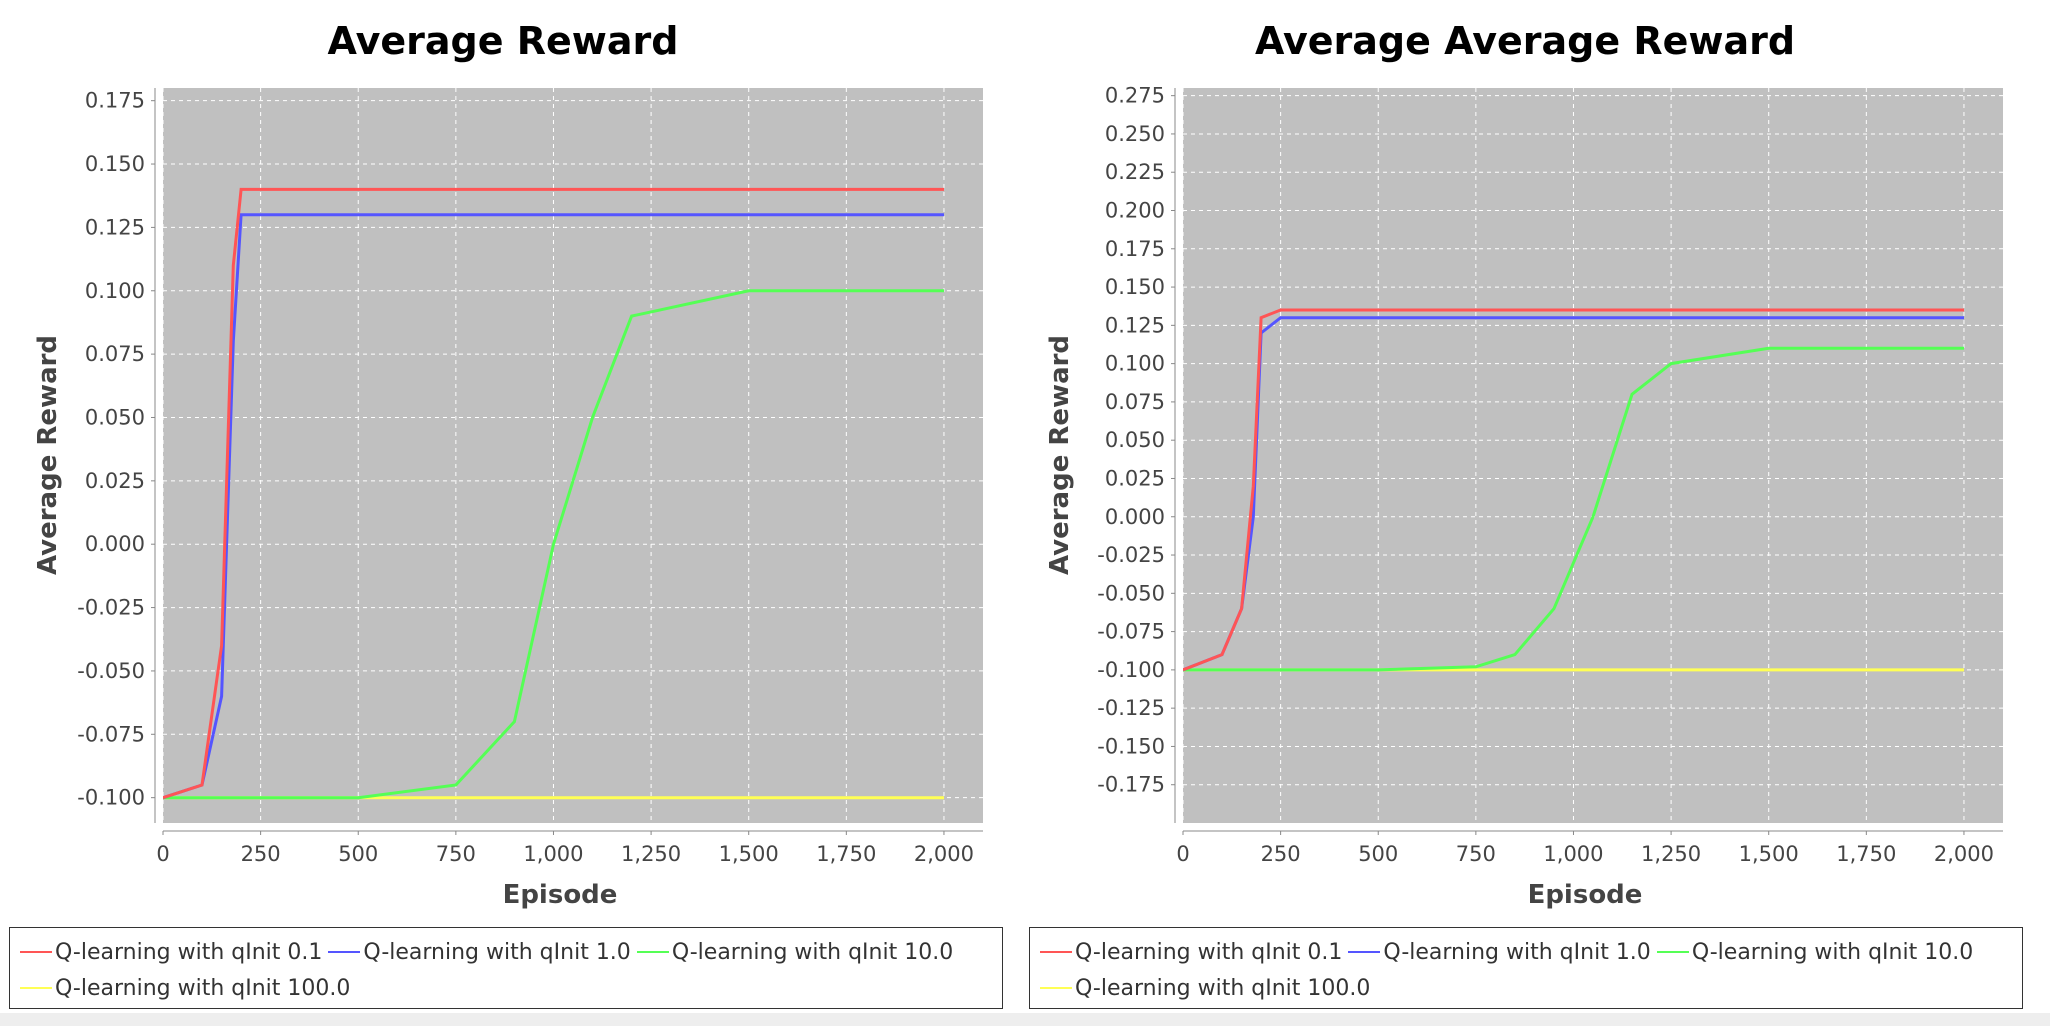  I want to click on y-tick-label: 0.200, so click(1135, 211).